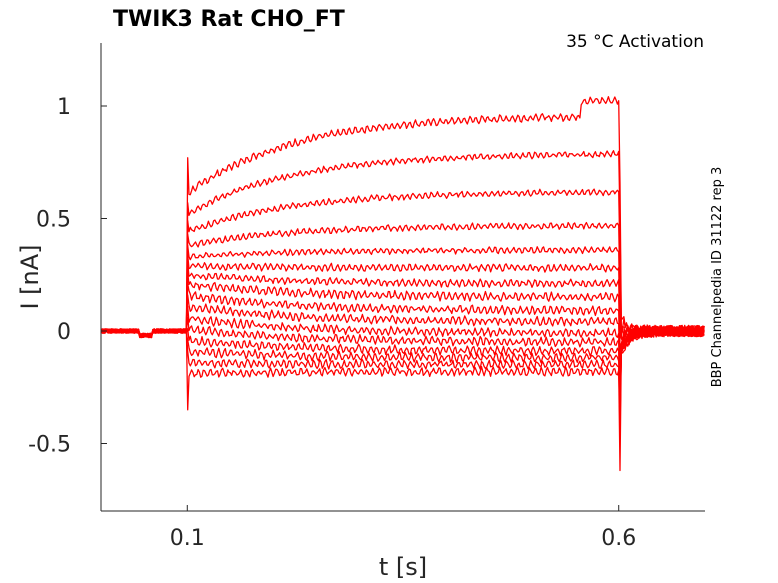 This screenshot has width=778, height=583. What do you see at coordinates (618, 538) in the screenshot?
I see `x-tick-label: 0.6` at bounding box center [618, 538].